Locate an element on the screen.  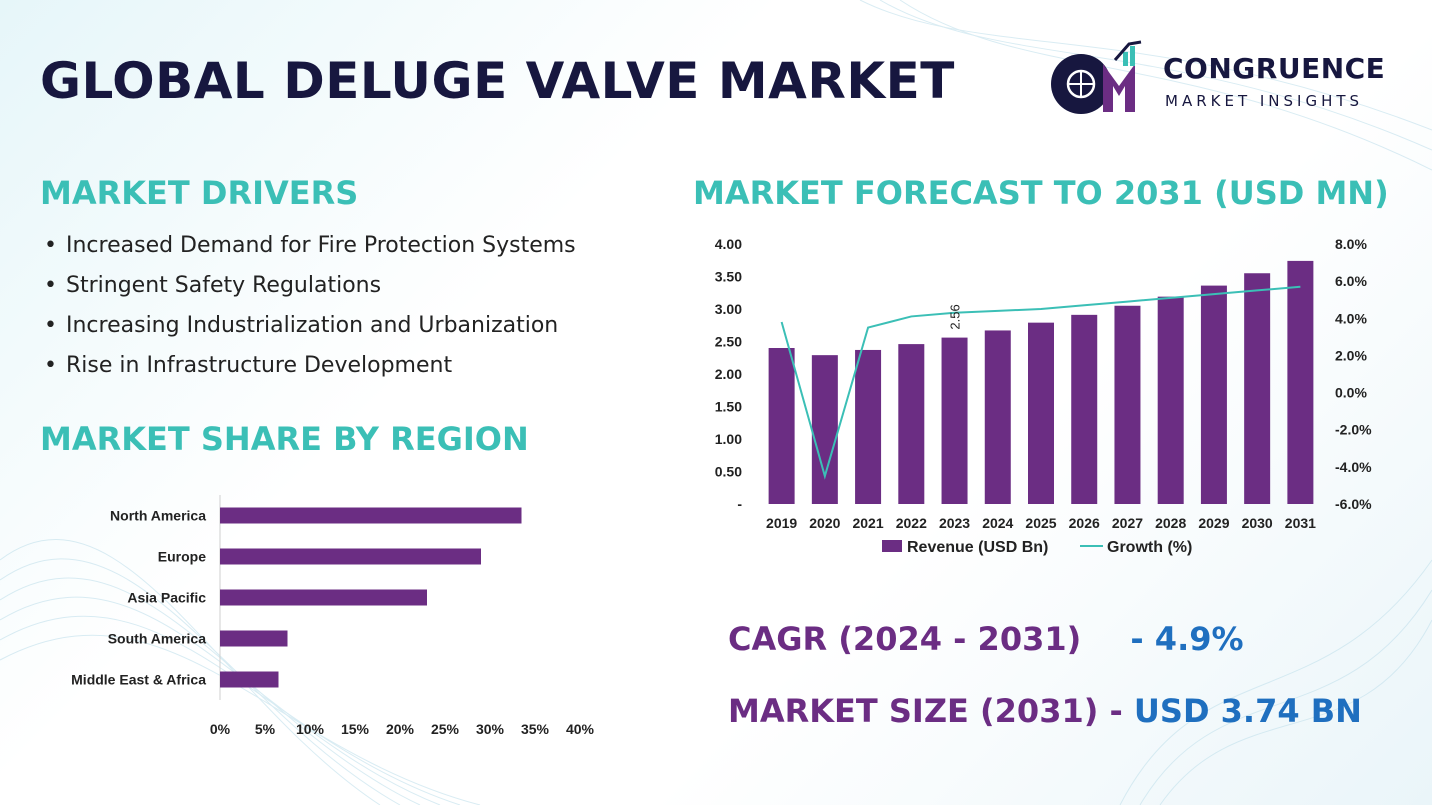
region-x-tick: 35% is located at coordinates (535, 729).